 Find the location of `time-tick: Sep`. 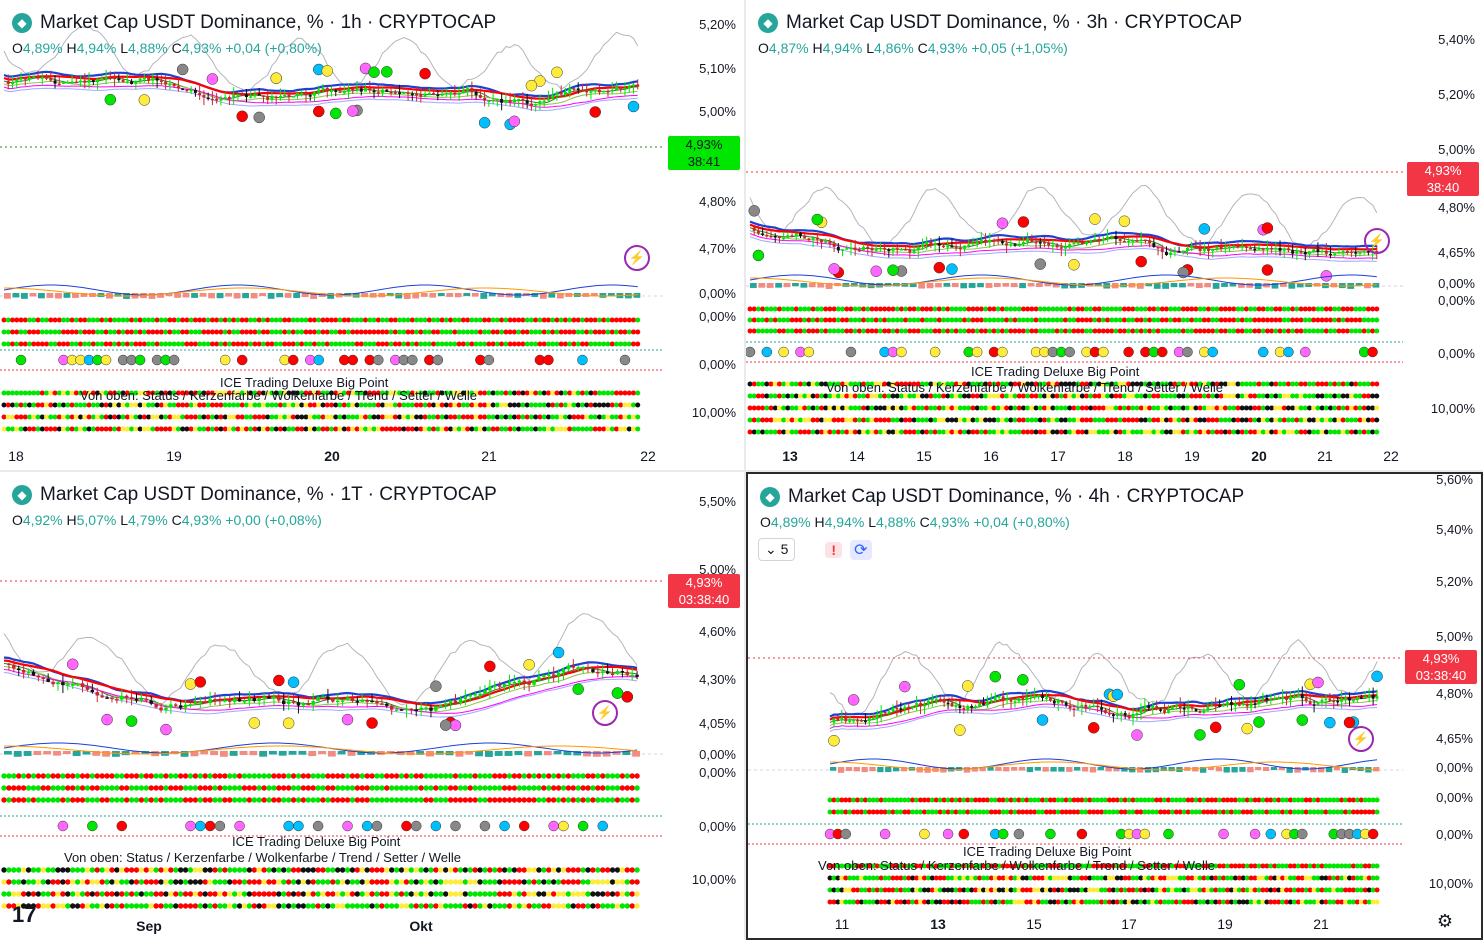

time-tick: Sep is located at coordinates (149, 926).